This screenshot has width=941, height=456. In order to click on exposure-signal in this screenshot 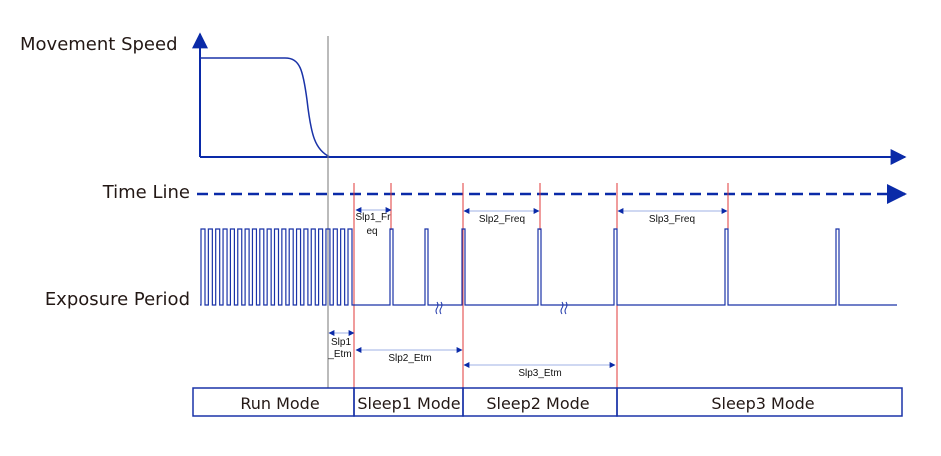, I will do `click(548, 267)`.